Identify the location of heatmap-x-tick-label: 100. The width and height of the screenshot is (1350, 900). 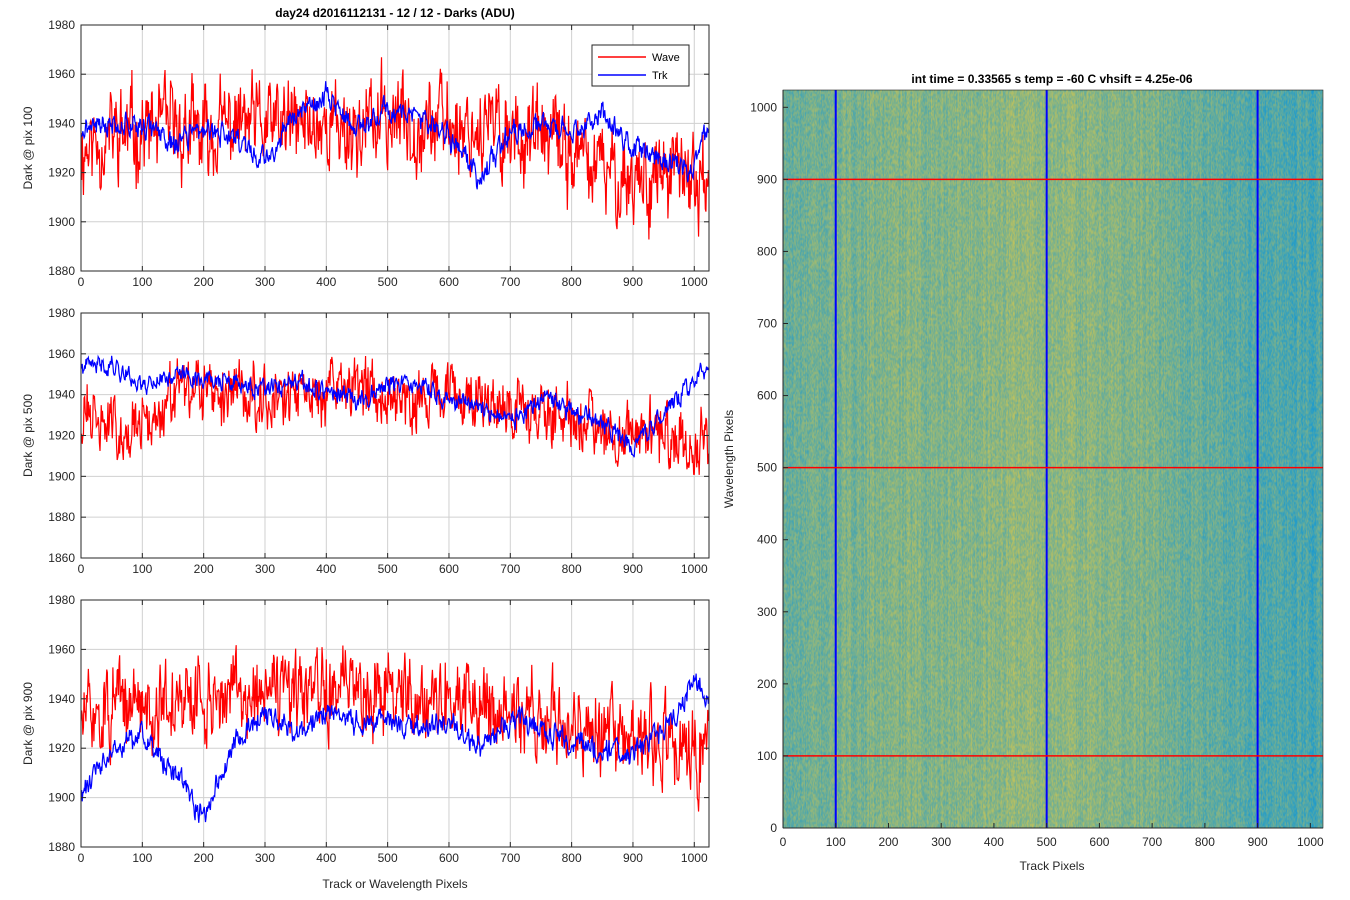
(836, 842).